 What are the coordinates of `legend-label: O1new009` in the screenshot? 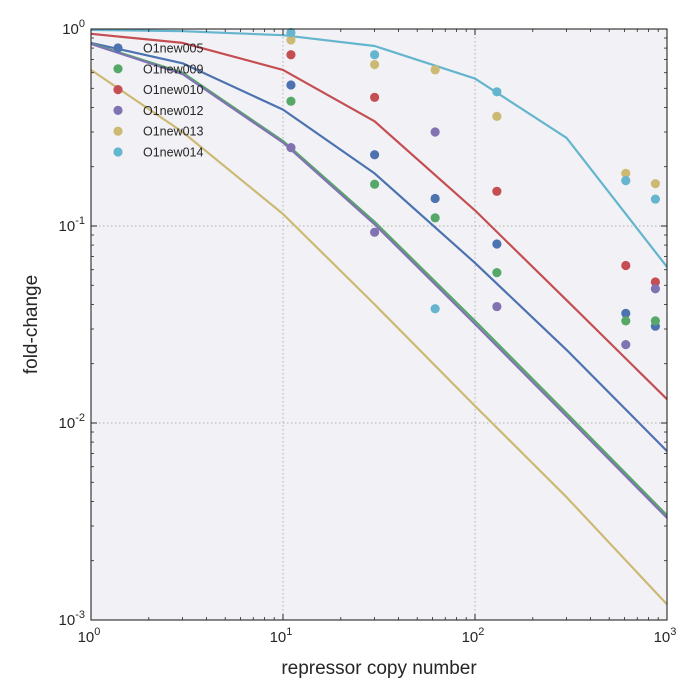 It's located at (173, 69).